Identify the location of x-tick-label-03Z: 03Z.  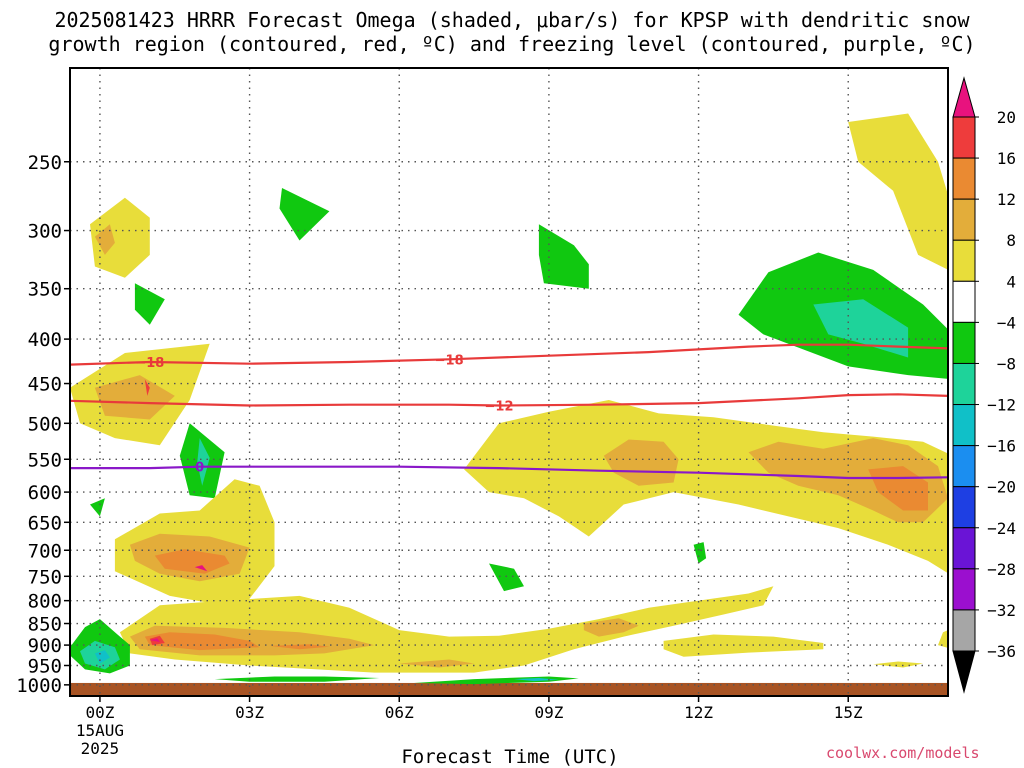
(249, 712).